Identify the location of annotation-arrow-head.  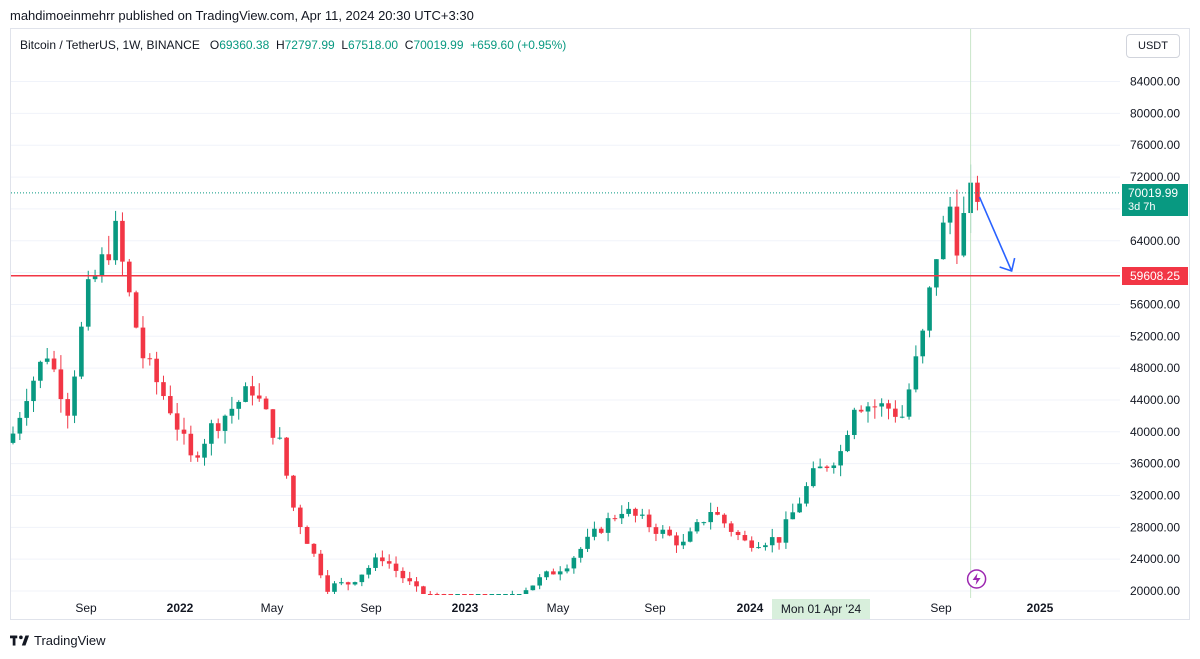
(1007, 265).